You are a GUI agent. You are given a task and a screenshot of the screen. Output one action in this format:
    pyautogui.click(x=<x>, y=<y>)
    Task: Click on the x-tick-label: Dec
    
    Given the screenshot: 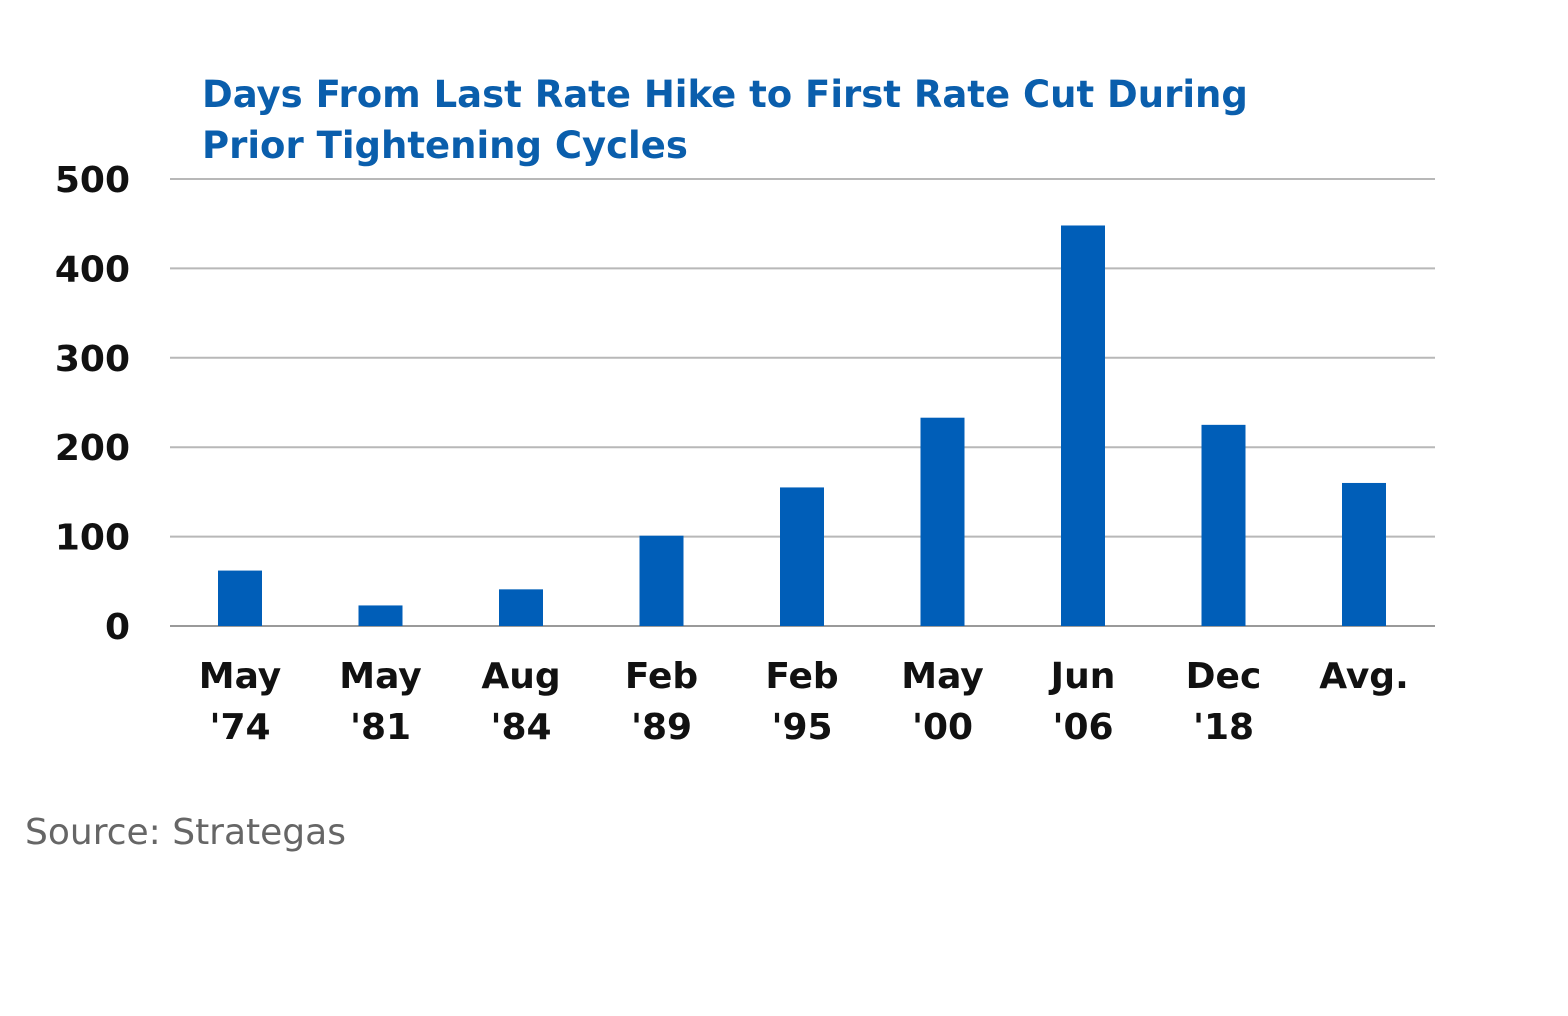 What is the action you would take?
    pyautogui.click(x=1224, y=676)
    